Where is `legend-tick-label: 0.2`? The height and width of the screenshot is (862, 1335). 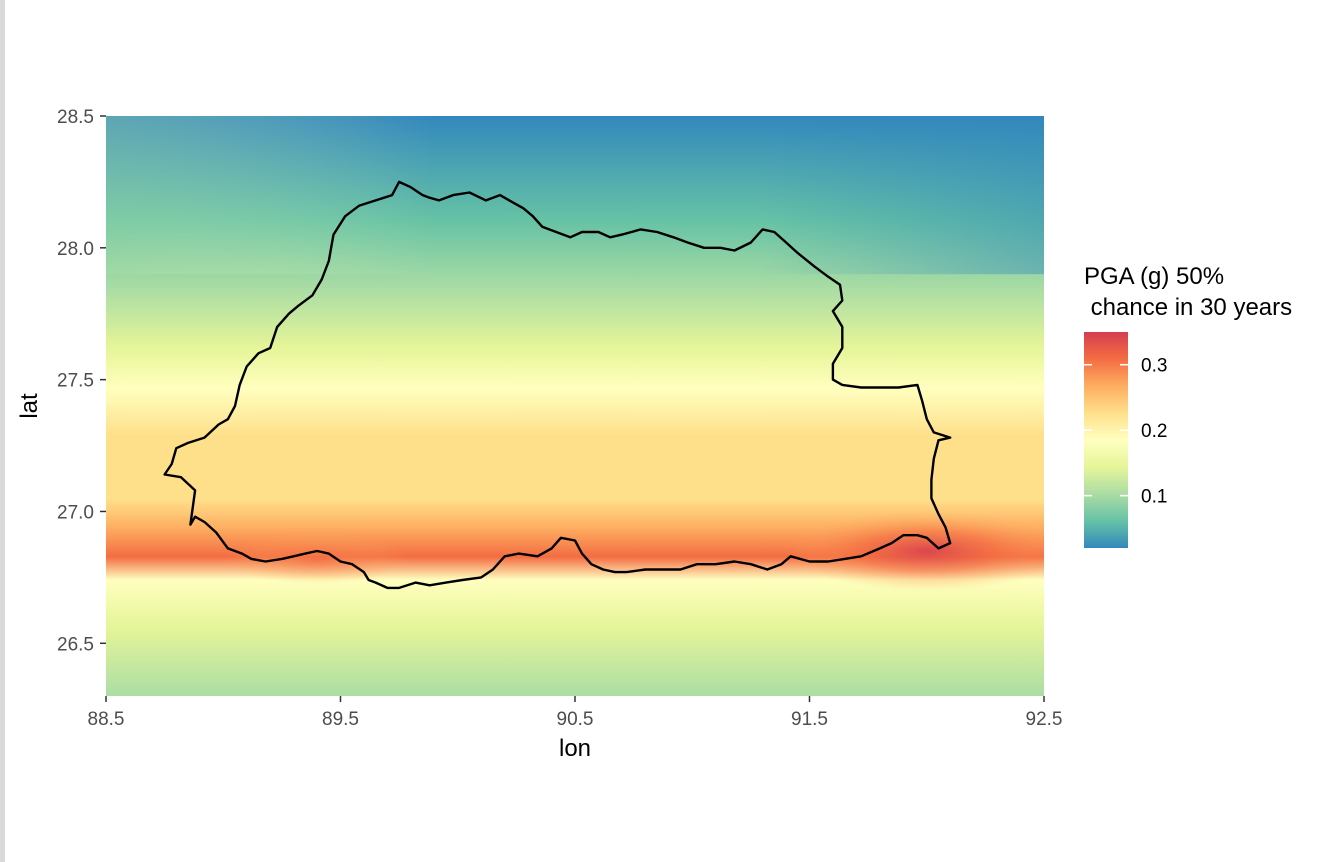
legend-tick-label: 0.2 is located at coordinates (1154, 431).